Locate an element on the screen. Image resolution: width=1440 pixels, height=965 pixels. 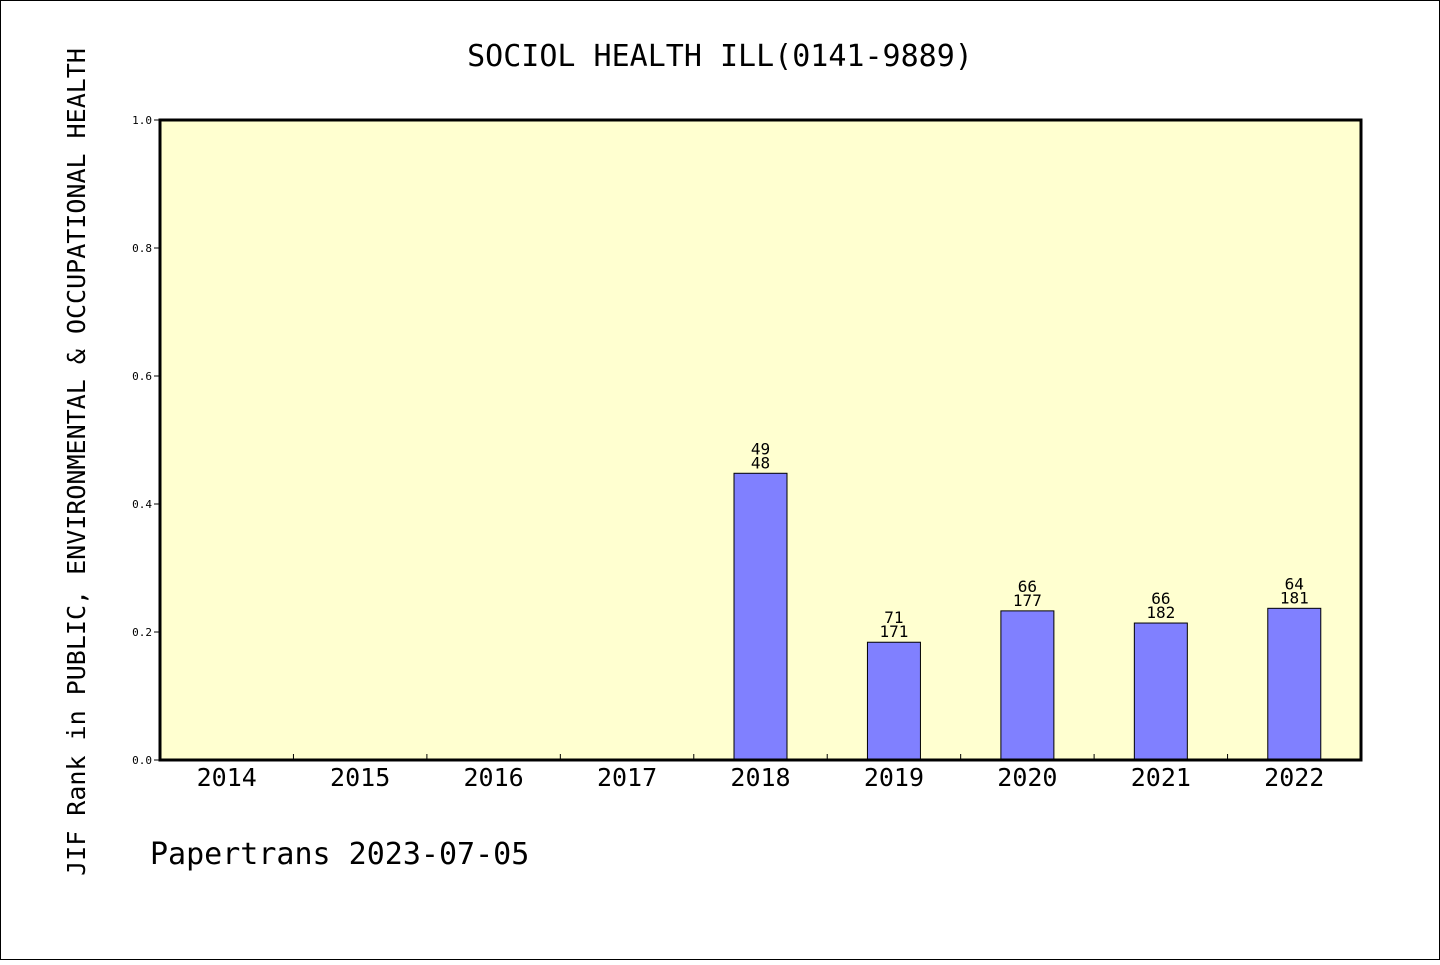
y-tick-label: 0.8 is located at coordinates (142, 248).